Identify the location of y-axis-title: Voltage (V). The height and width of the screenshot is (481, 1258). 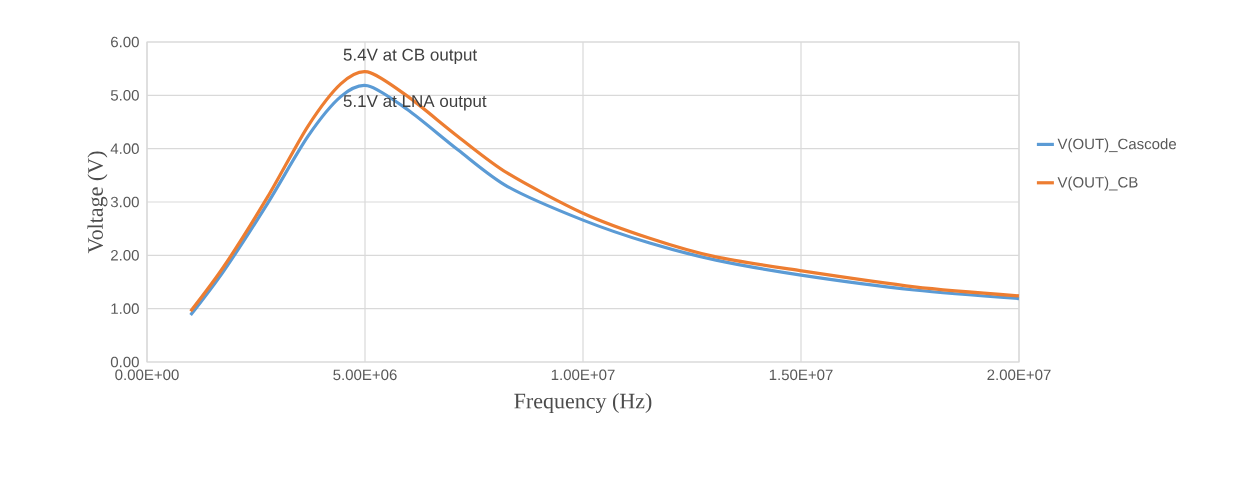
(97, 202).